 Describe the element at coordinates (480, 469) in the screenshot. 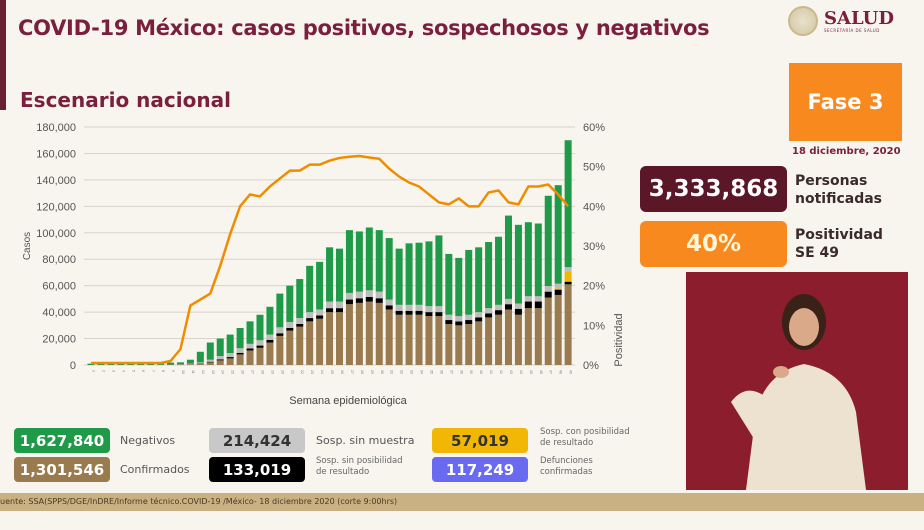

I see `legend-defunciones-value: 117,249` at that location.